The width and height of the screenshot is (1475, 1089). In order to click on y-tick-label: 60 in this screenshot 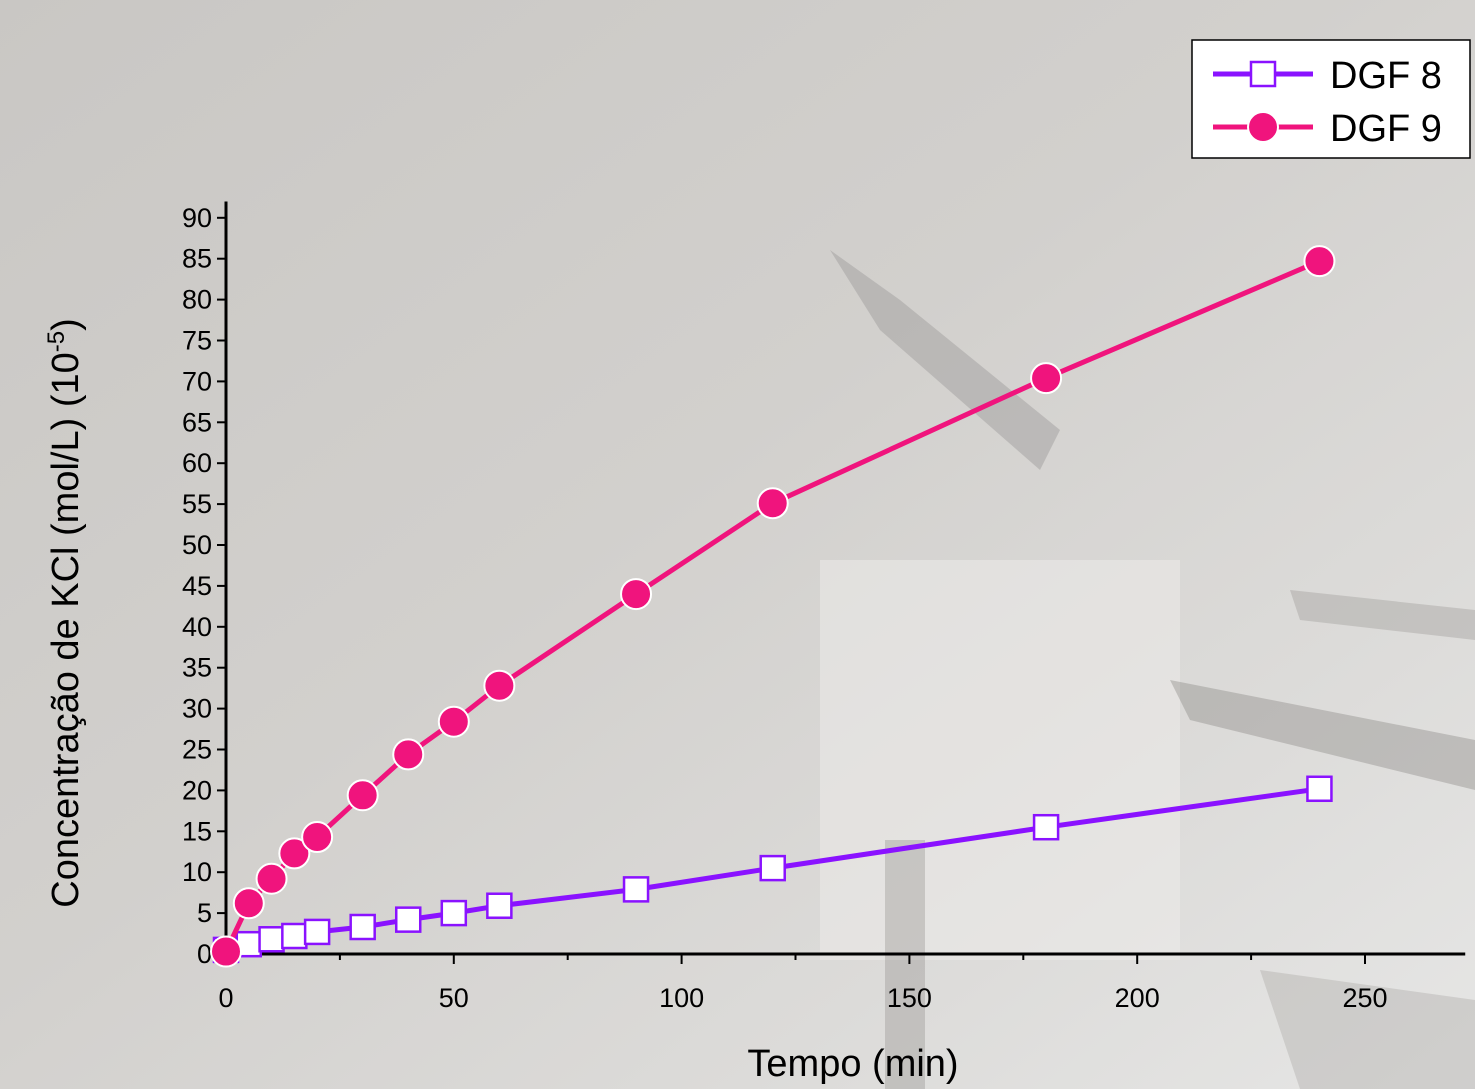, I will do `click(197, 463)`.